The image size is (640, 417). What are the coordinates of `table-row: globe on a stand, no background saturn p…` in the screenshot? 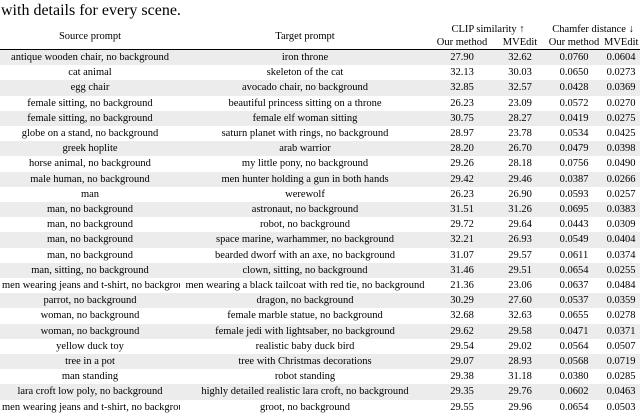 It's located at (320, 134).